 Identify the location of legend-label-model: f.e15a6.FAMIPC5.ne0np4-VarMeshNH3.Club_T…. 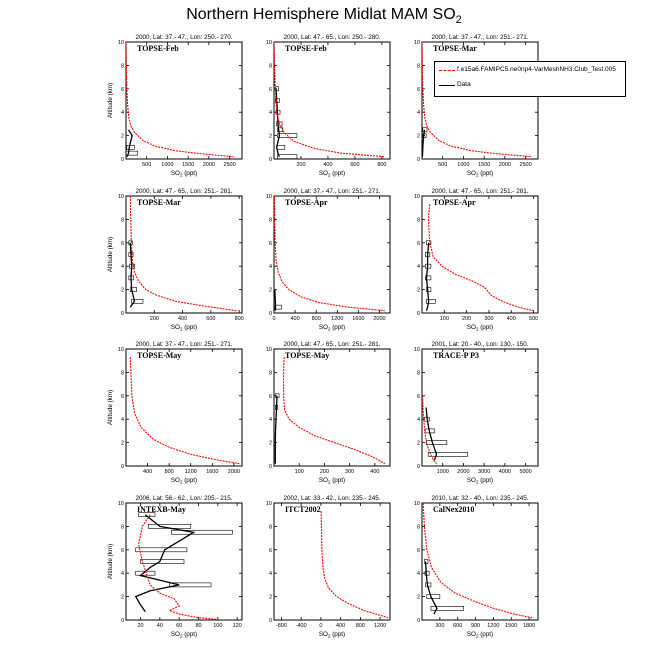
(536, 69).